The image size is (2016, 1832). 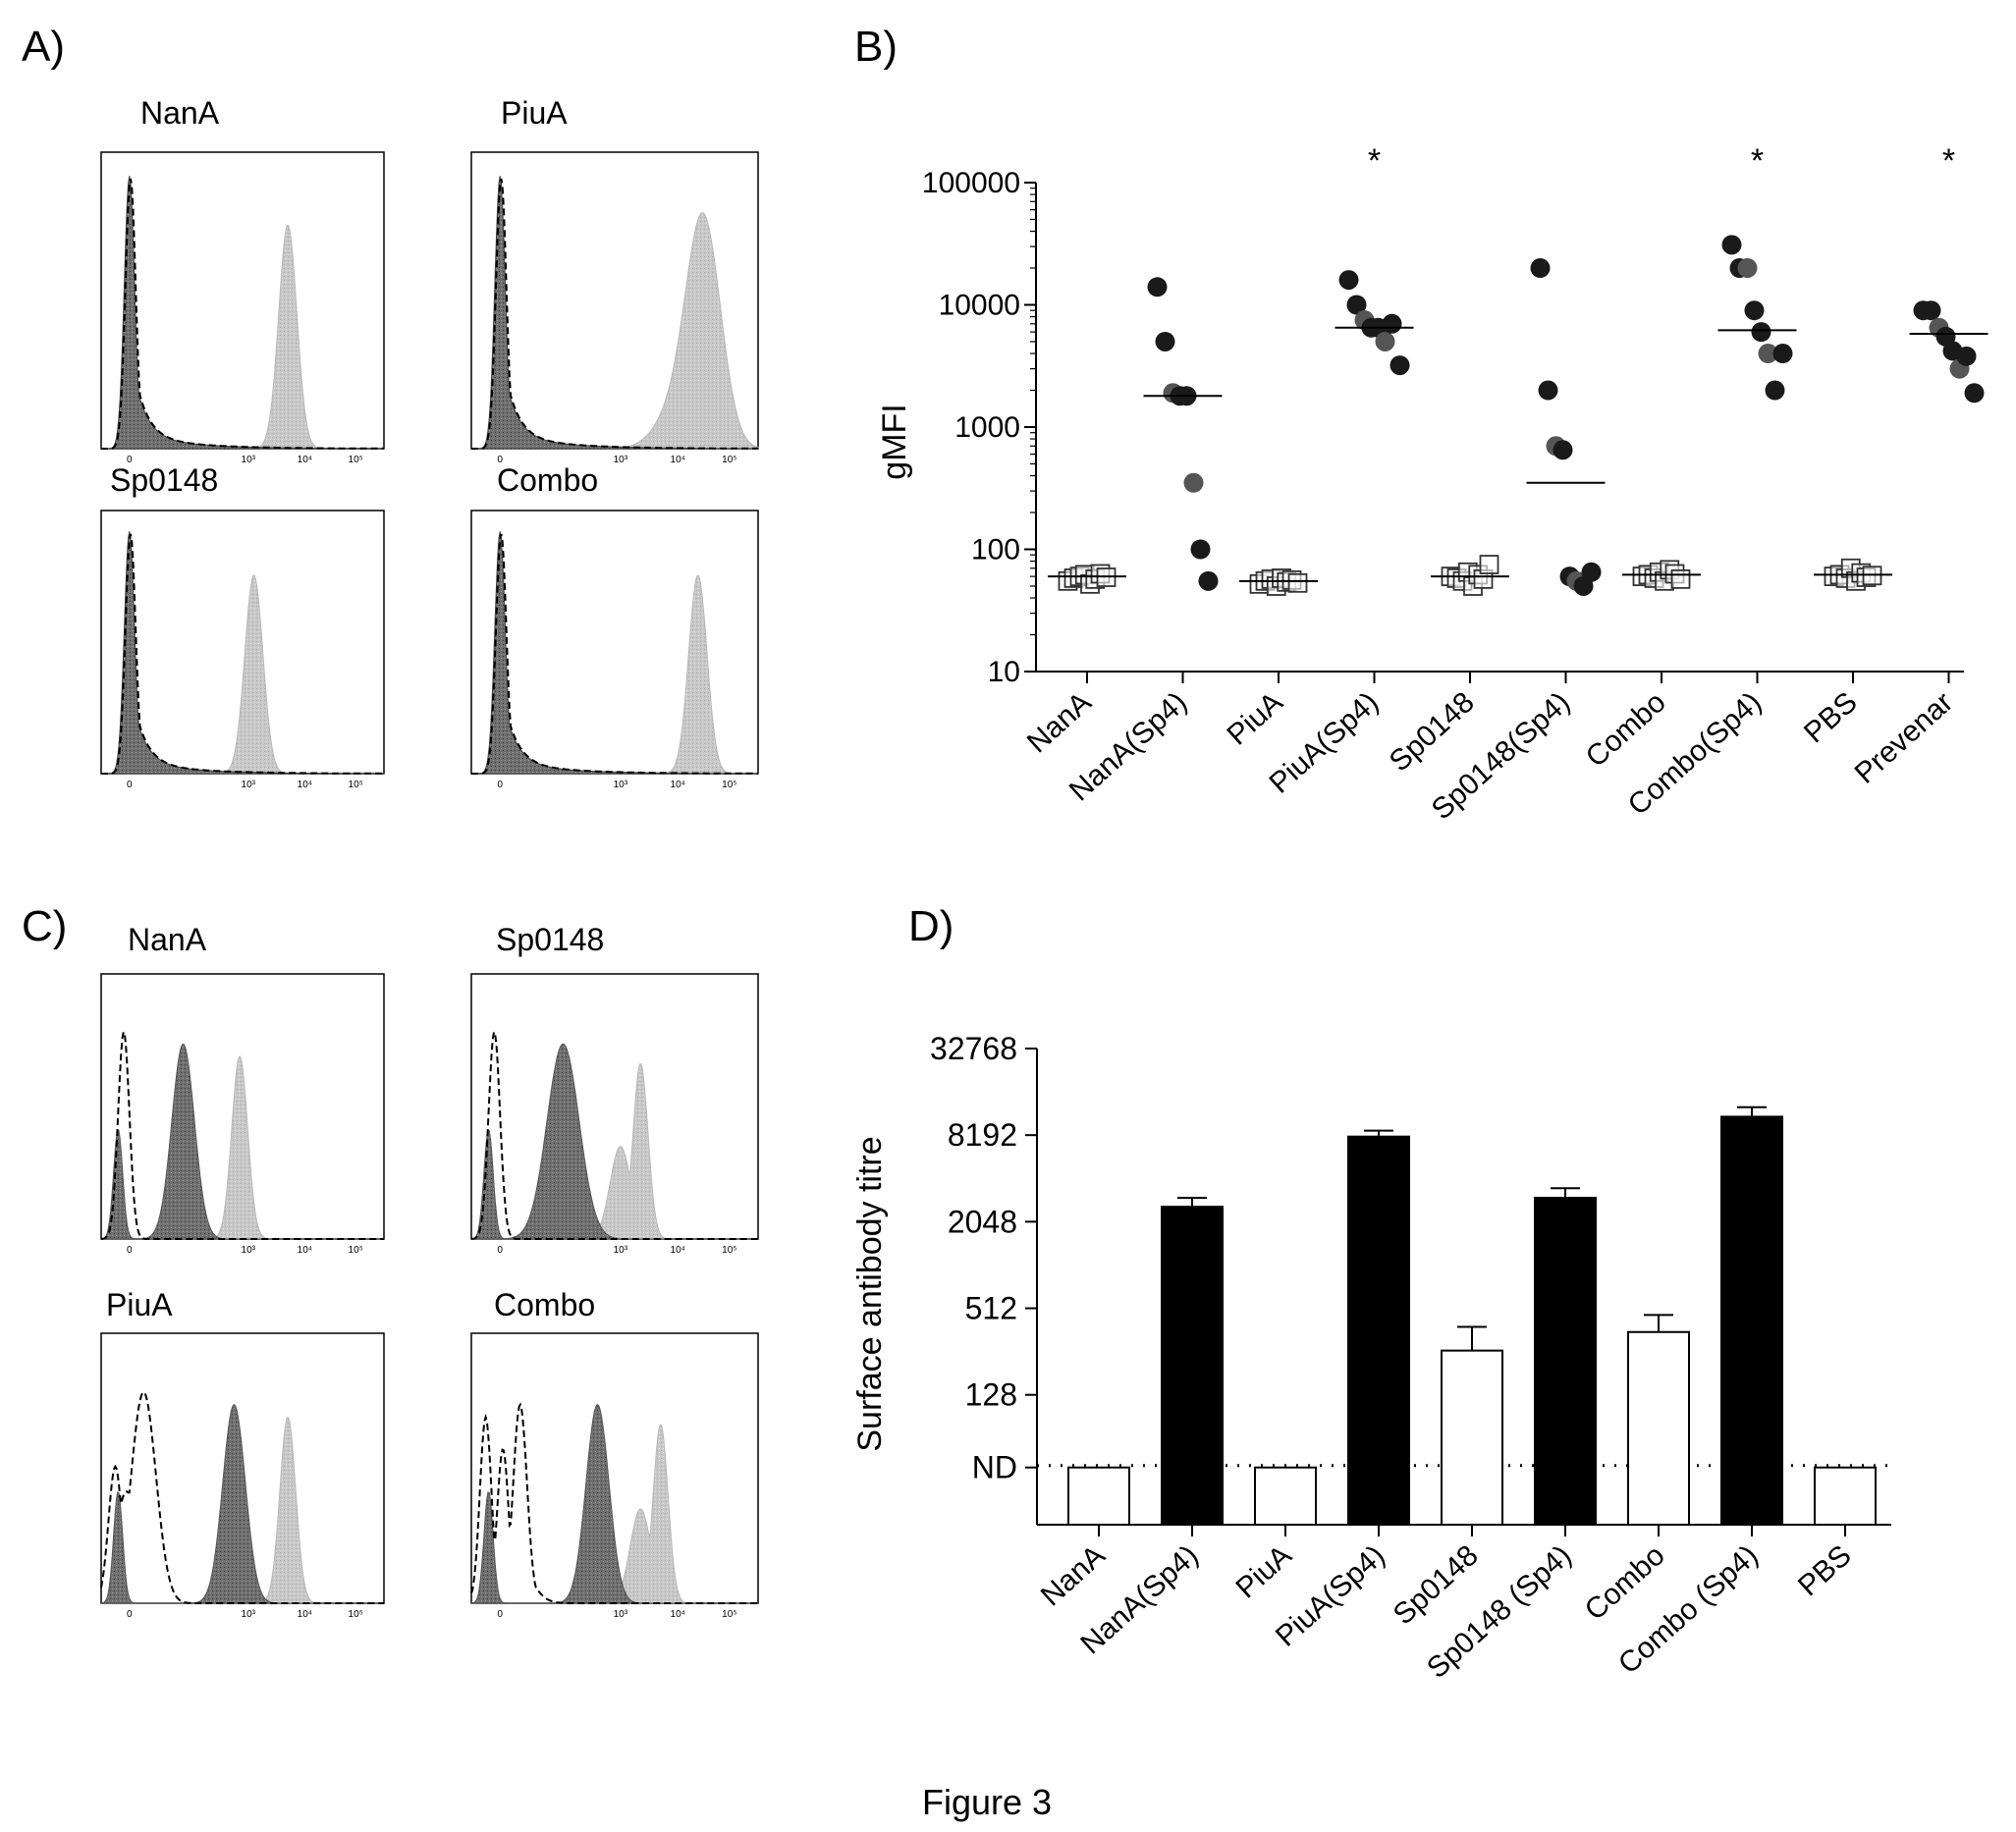 I want to click on panel-d-label: D), so click(x=931, y=926).